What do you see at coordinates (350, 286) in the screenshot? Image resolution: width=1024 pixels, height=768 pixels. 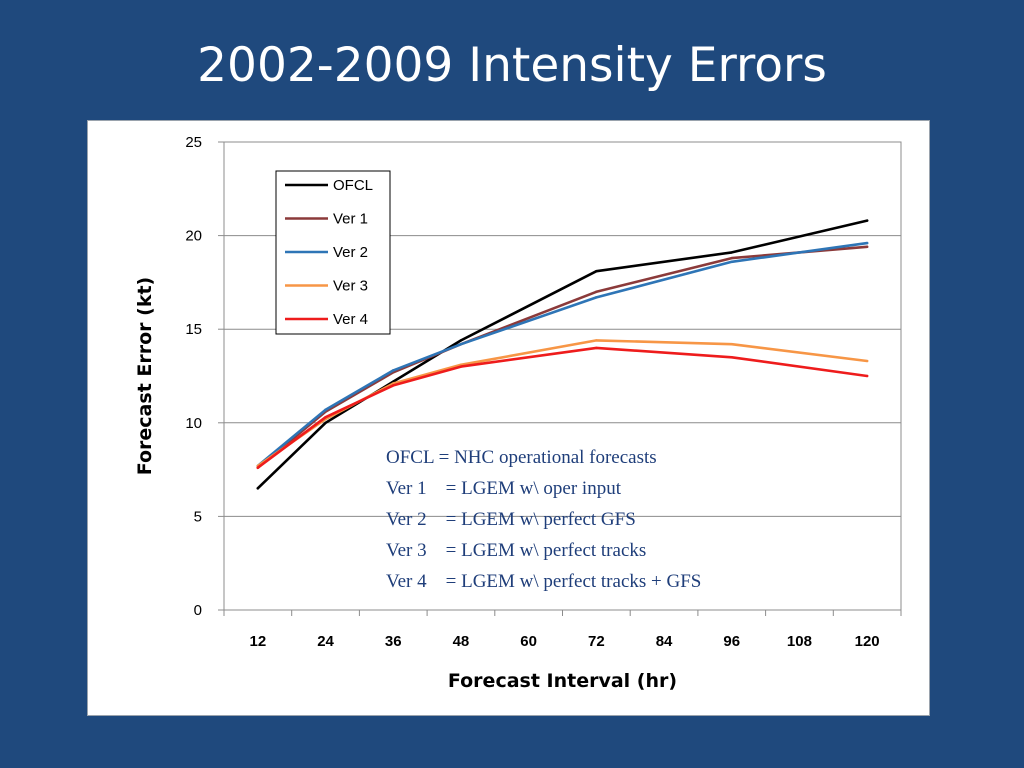 I see `legend-label: Ver 3` at bounding box center [350, 286].